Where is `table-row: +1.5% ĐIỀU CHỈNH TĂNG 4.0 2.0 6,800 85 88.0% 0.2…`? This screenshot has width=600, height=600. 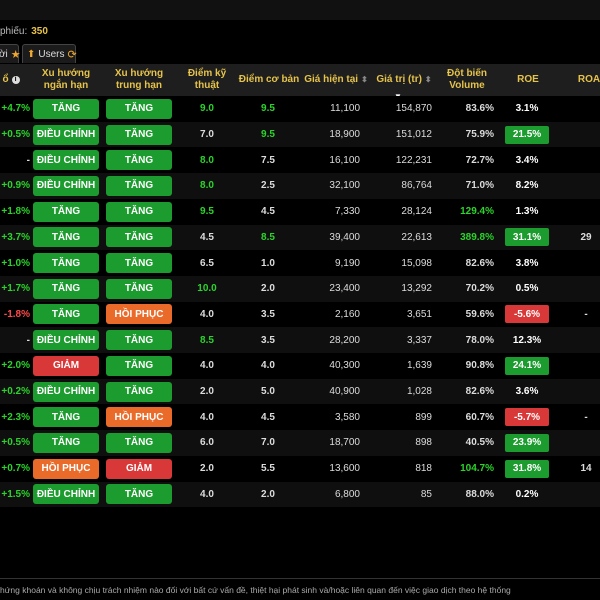 table-row: +1.5% ĐIỀU CHỈNH TĂNG 4.0 2.0 6,800 85 88.0% 0.2… is located at coordinates (300, 494).